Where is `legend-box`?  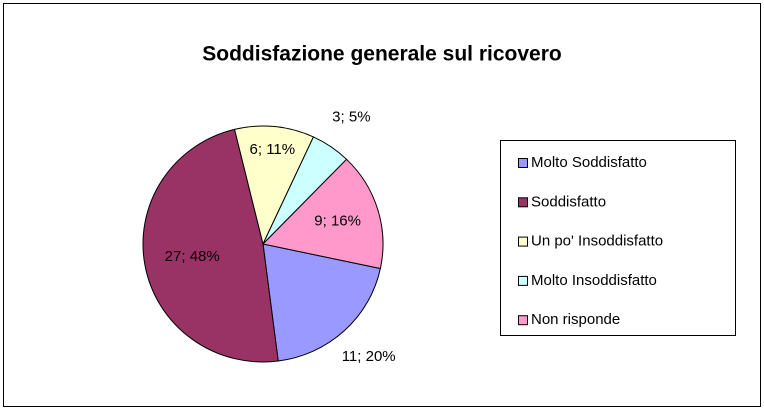 legend-box is located at coordinates (618, 238).